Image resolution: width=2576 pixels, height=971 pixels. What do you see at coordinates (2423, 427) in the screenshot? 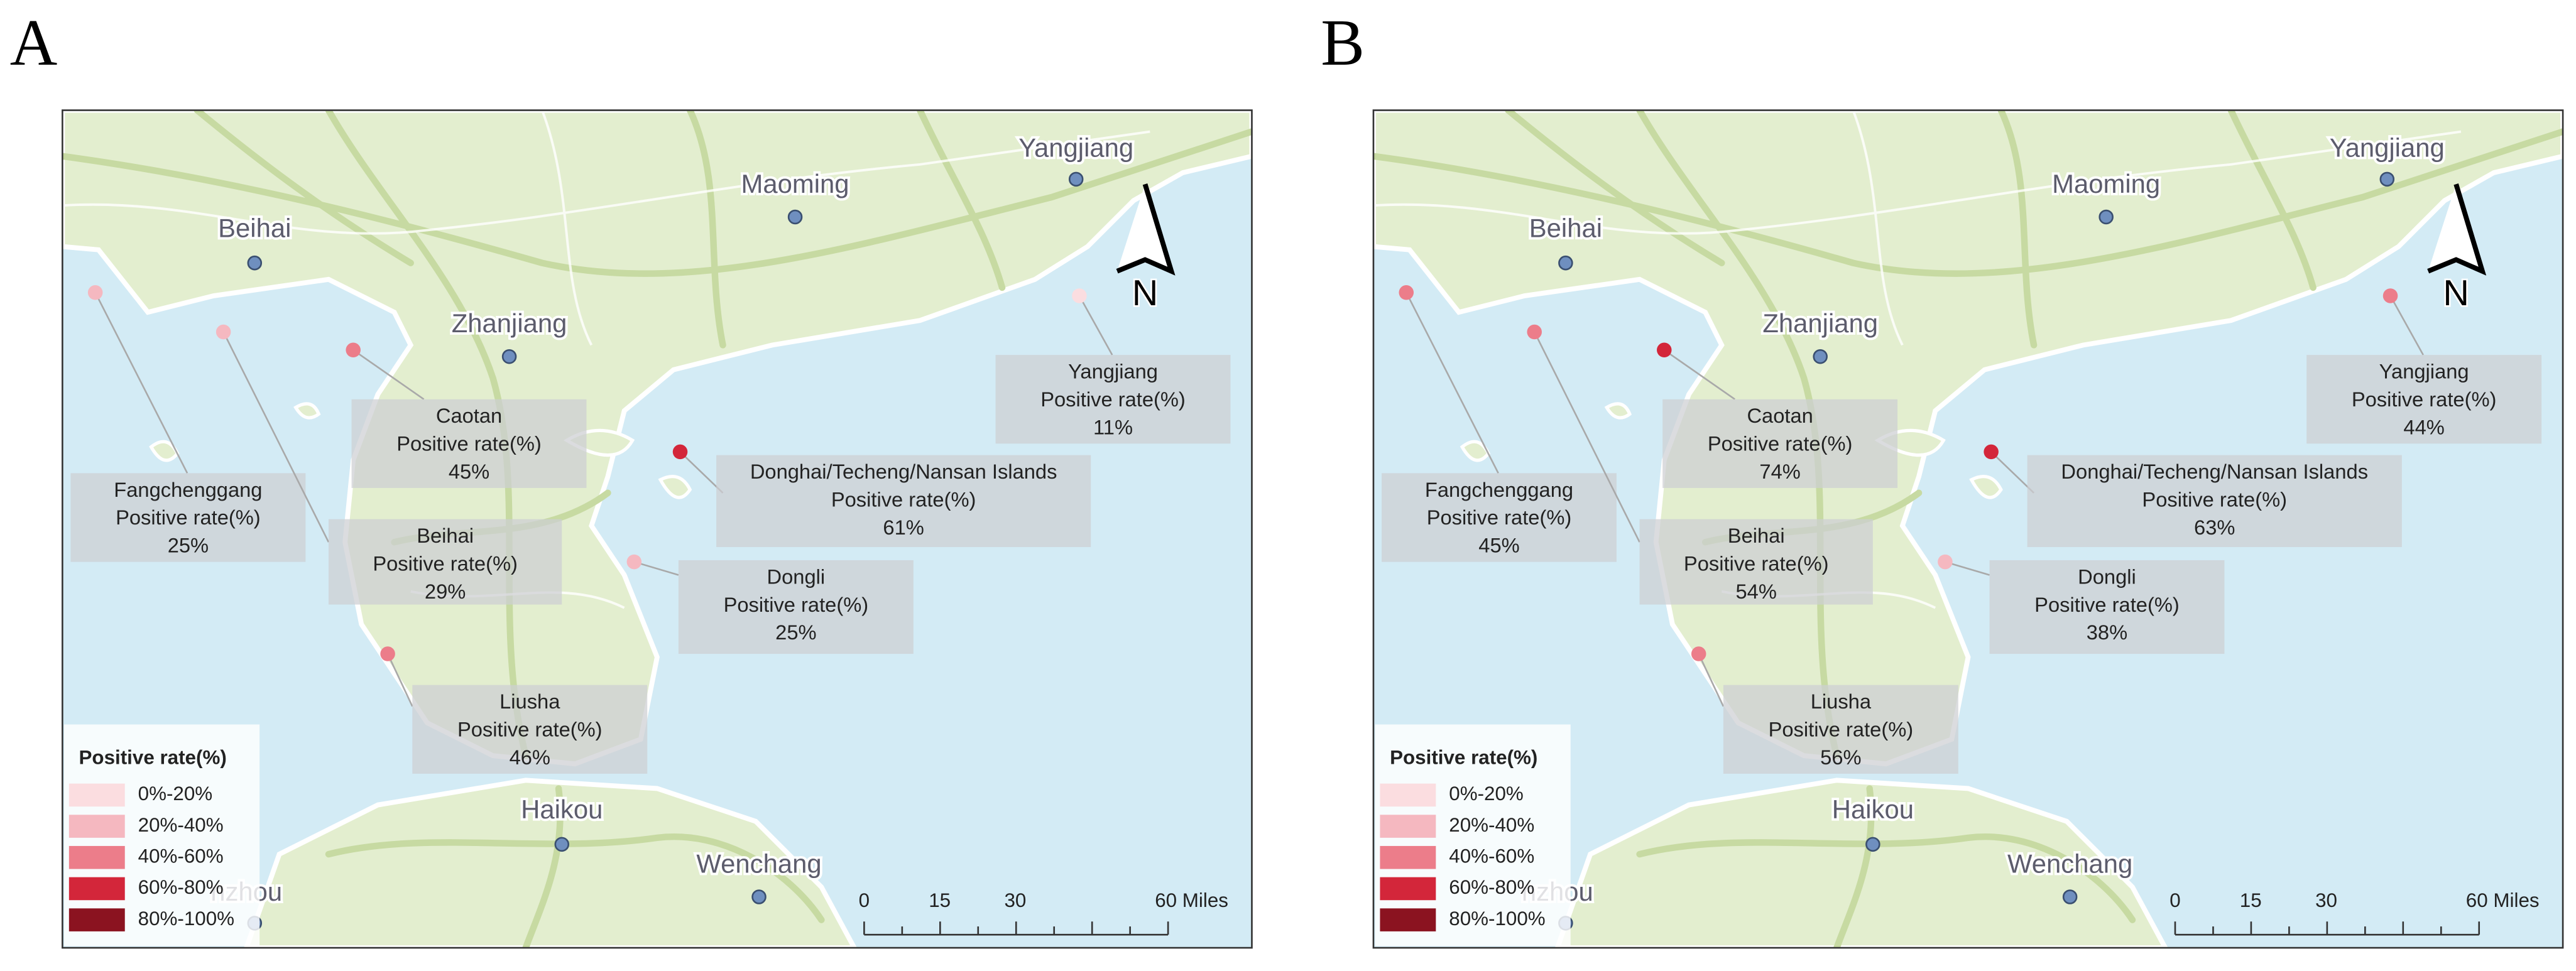
I see `site-rate: 44%` at bounding box center [2423, 427].